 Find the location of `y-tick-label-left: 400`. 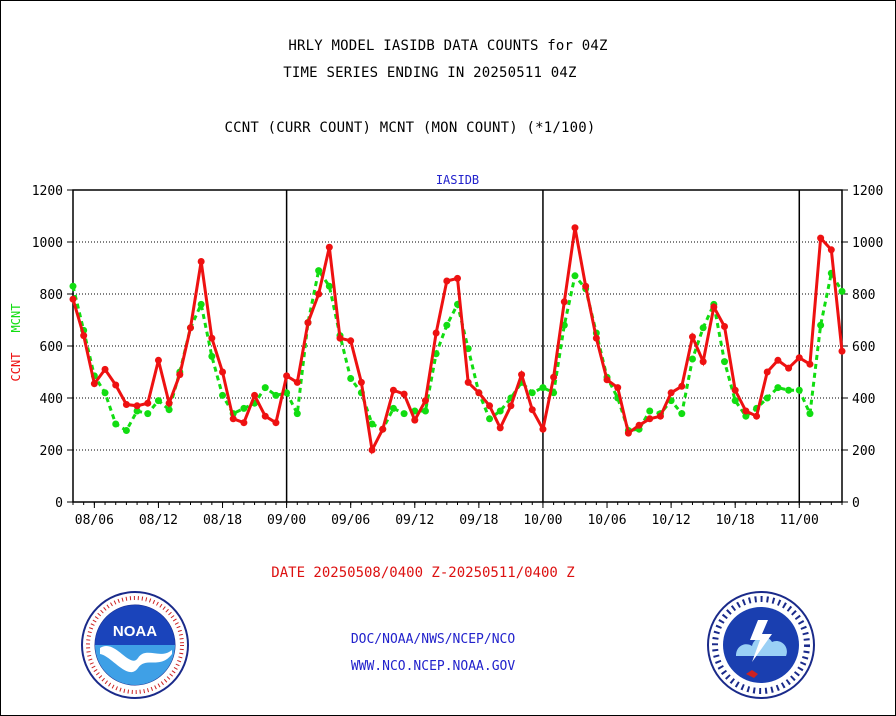

y-tick-label-left: 400 is located at coordinates (51, 399).